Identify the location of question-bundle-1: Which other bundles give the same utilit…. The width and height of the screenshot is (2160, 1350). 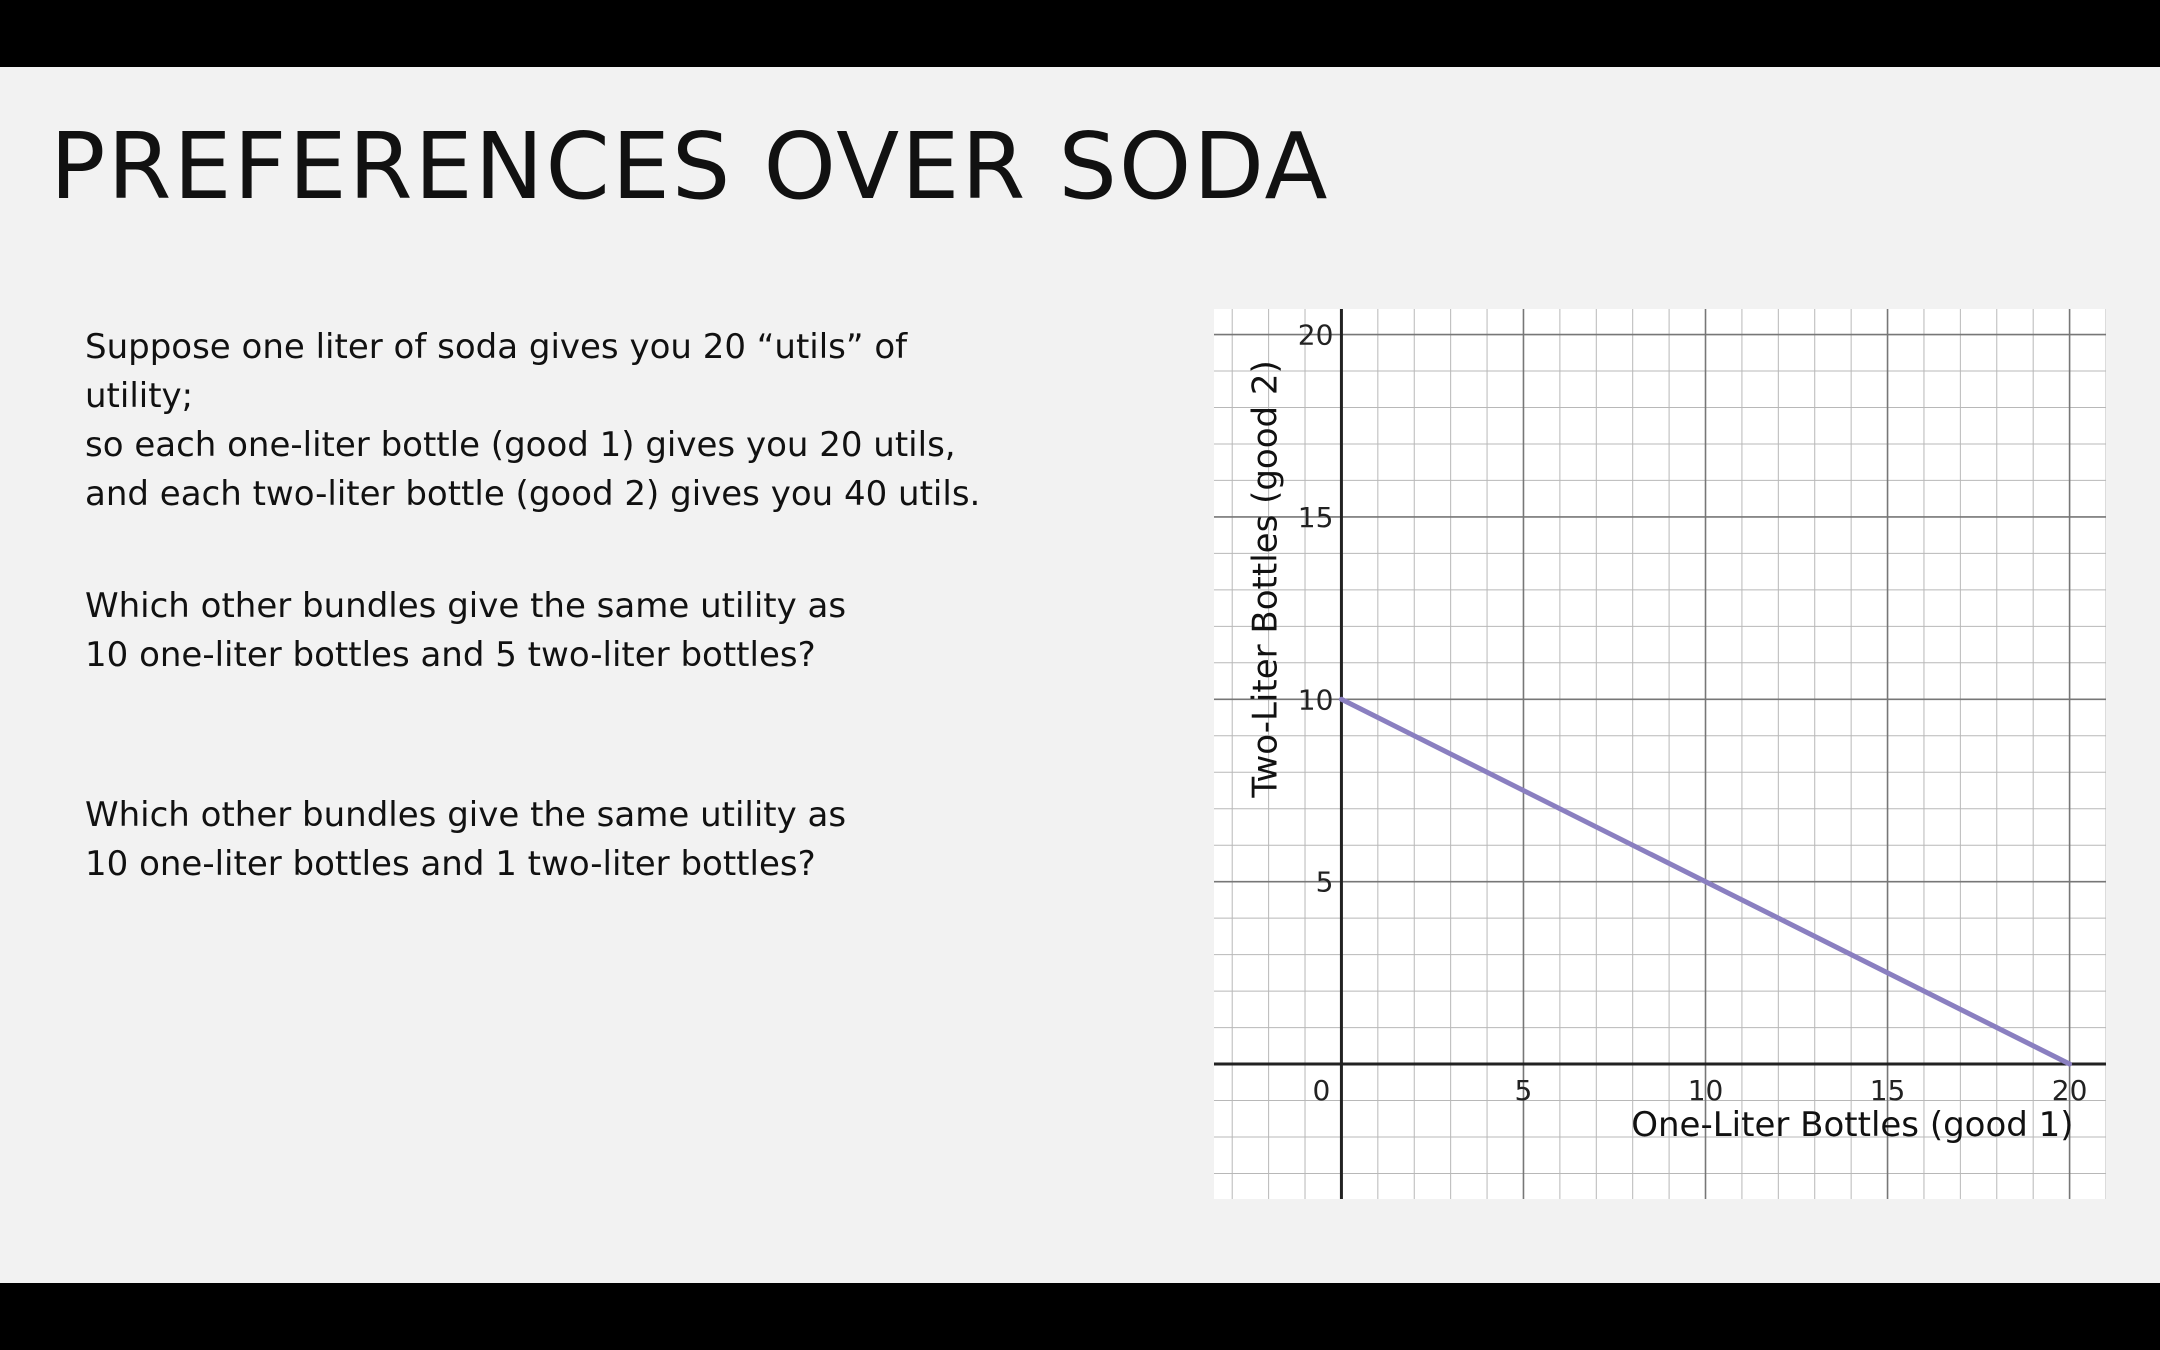
(466, 630).